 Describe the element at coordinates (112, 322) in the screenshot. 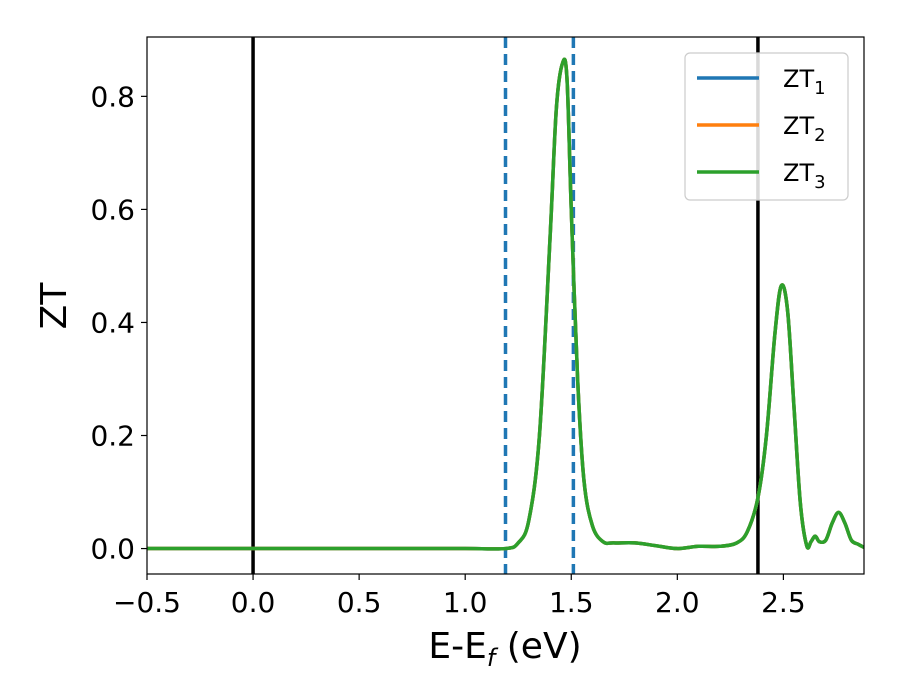

I see `y-tick-label: 0.4` at that location.